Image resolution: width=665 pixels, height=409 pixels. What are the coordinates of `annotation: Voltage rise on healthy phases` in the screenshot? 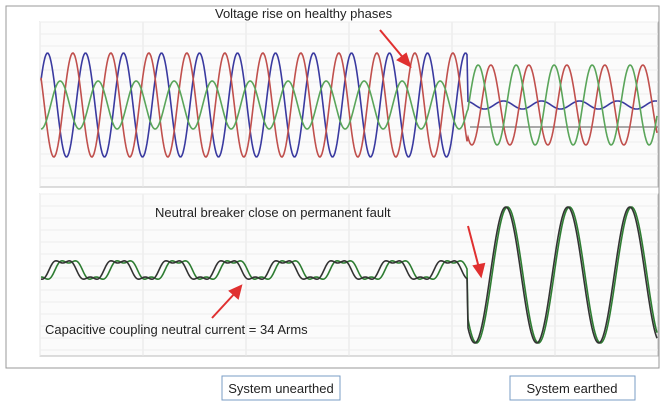 It's located at (304, 13).